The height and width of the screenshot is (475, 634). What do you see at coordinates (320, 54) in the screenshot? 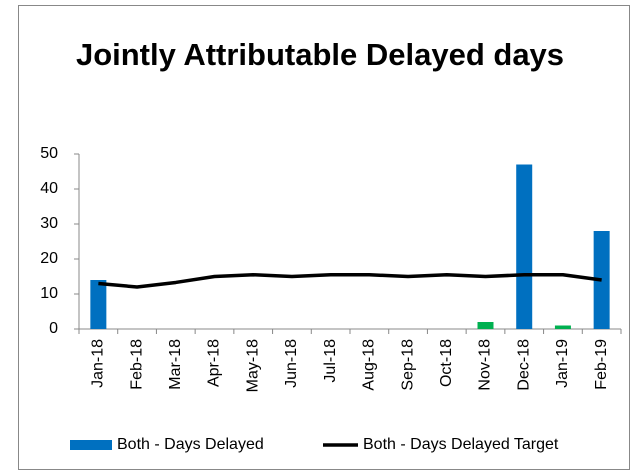
I see `chart-title: Jointly Attributable Delayed days` at bounding box center [320, 54].